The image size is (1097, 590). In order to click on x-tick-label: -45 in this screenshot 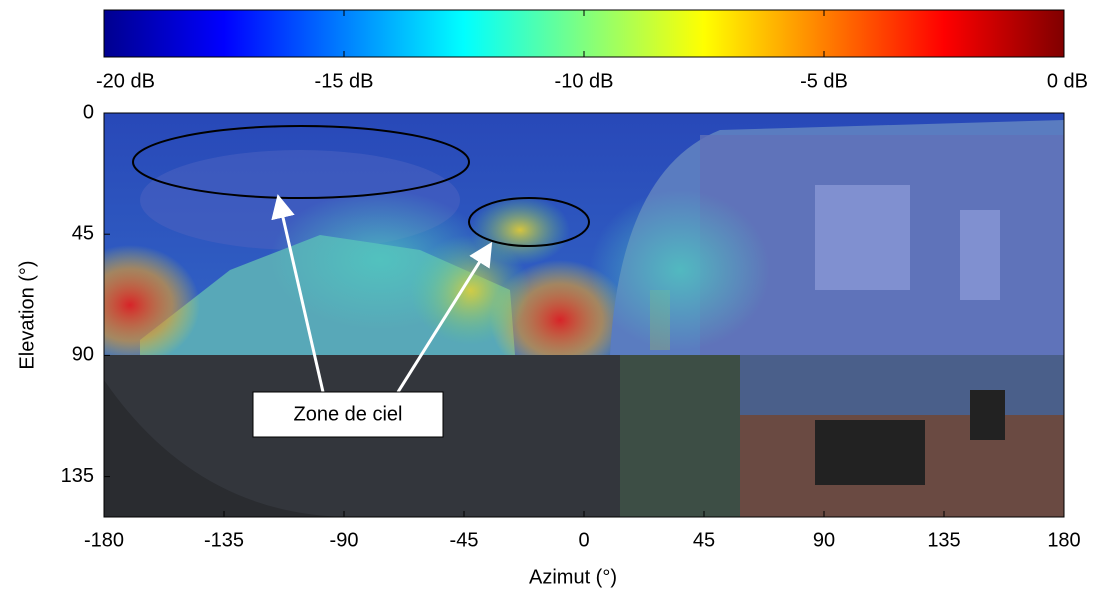, I will do `click(464, 540)`.